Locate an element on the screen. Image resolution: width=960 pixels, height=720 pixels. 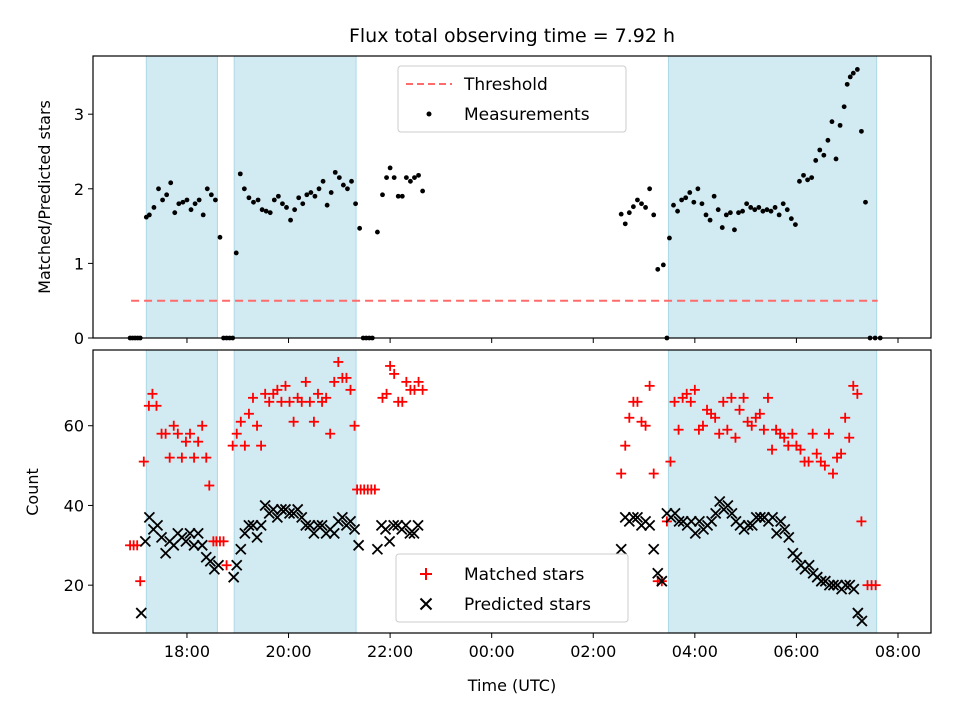
legend-measurements-swatch is located at coordinates (429, 114).